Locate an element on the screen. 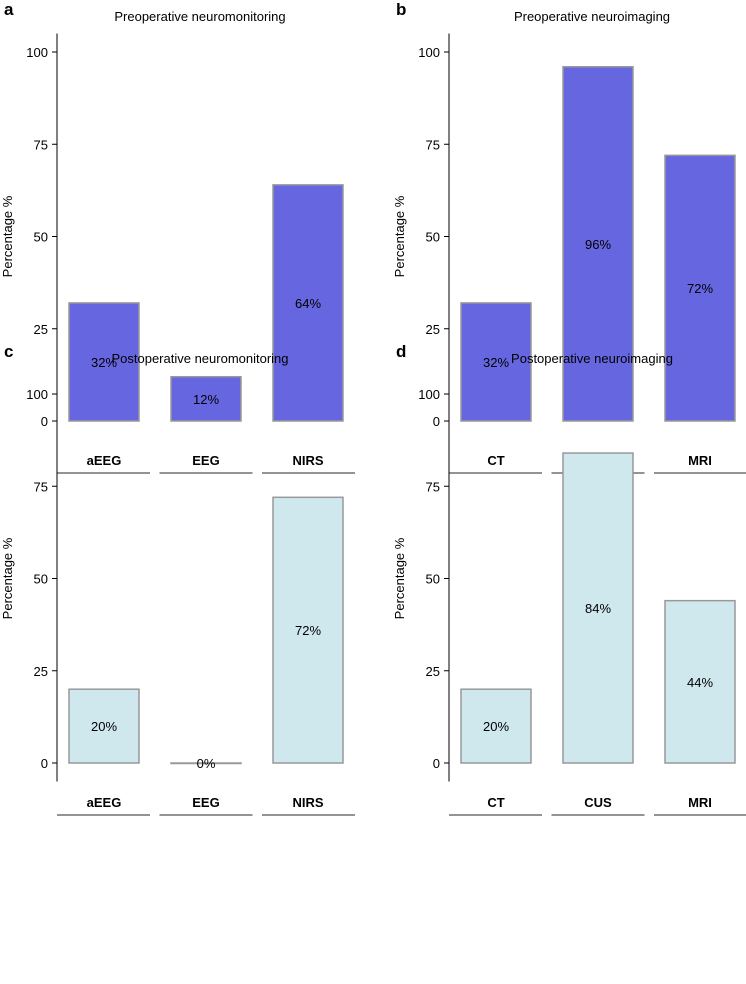 The image size is (746, 984). data-label: 12% is located at coordinates (206, 399).